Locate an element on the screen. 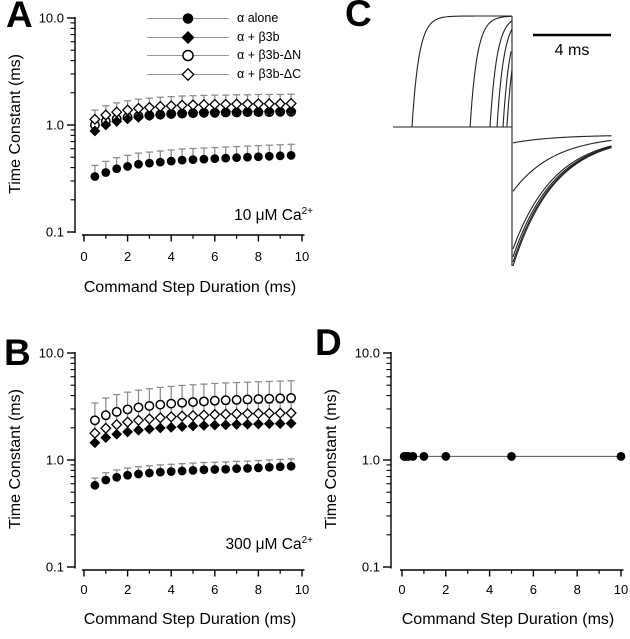 Image resolution: width=630 pixels, height=639 pixels. x-tick-label: 4 is located at coordinates (489, 589).